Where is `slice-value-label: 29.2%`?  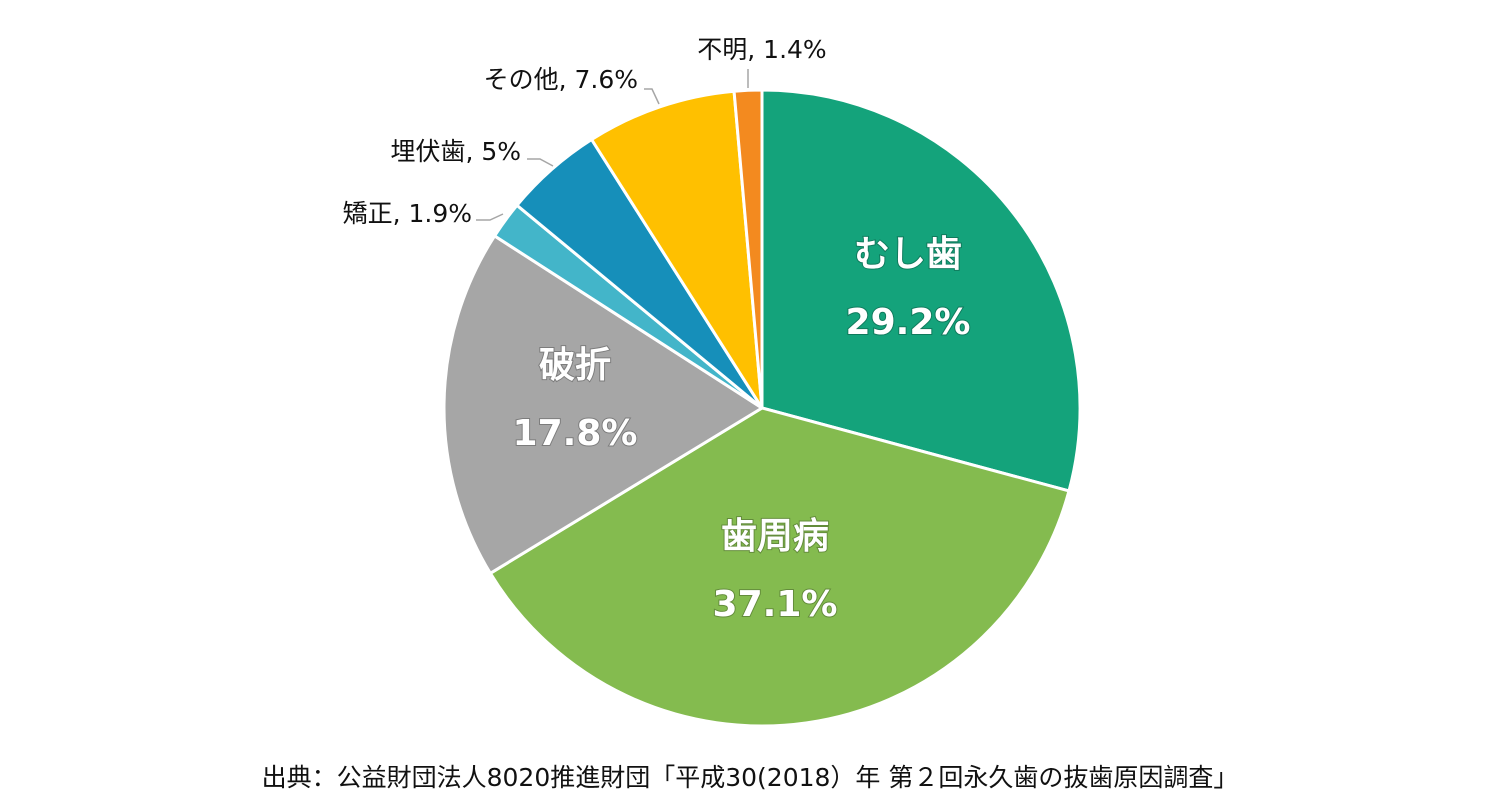
slice-value-label: 29.2% is located at coordinates (908, 322).